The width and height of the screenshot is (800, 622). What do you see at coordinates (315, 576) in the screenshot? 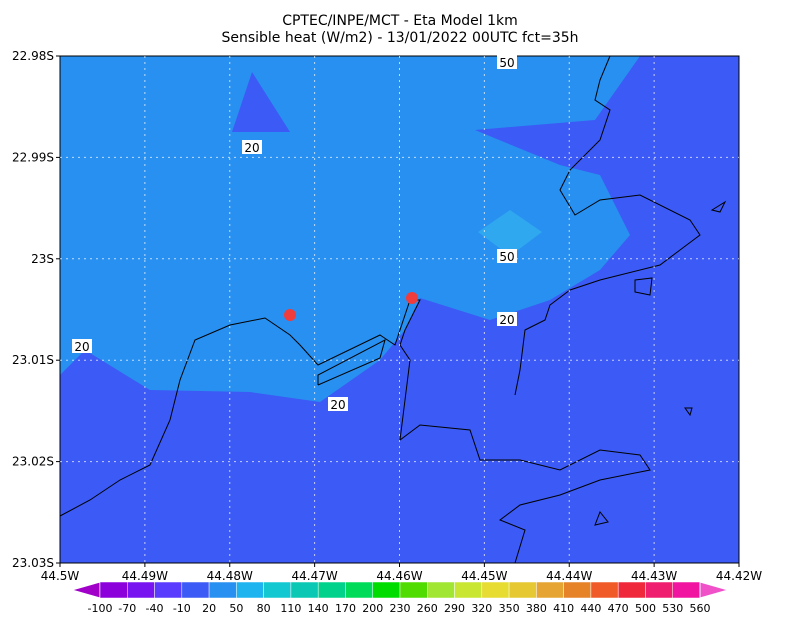
I see `x-tick-label: 44.47W` at bounding box center [315, 576].